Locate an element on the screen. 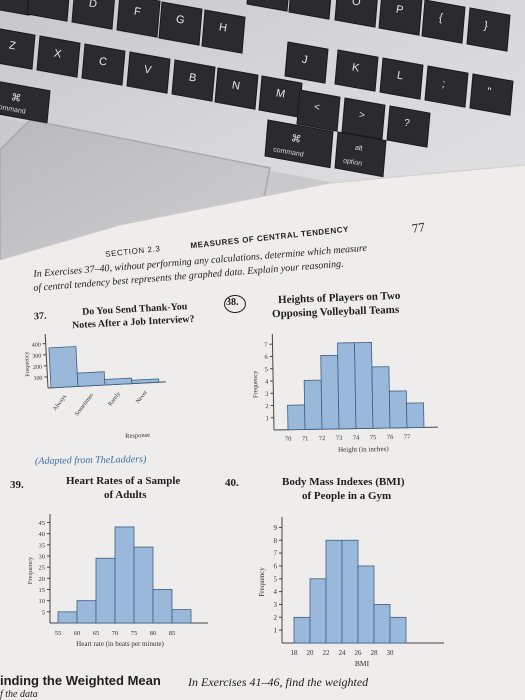 This screenshot has width=525, height=700. y-tick-label: 400 is located at coordinates (36, 345).